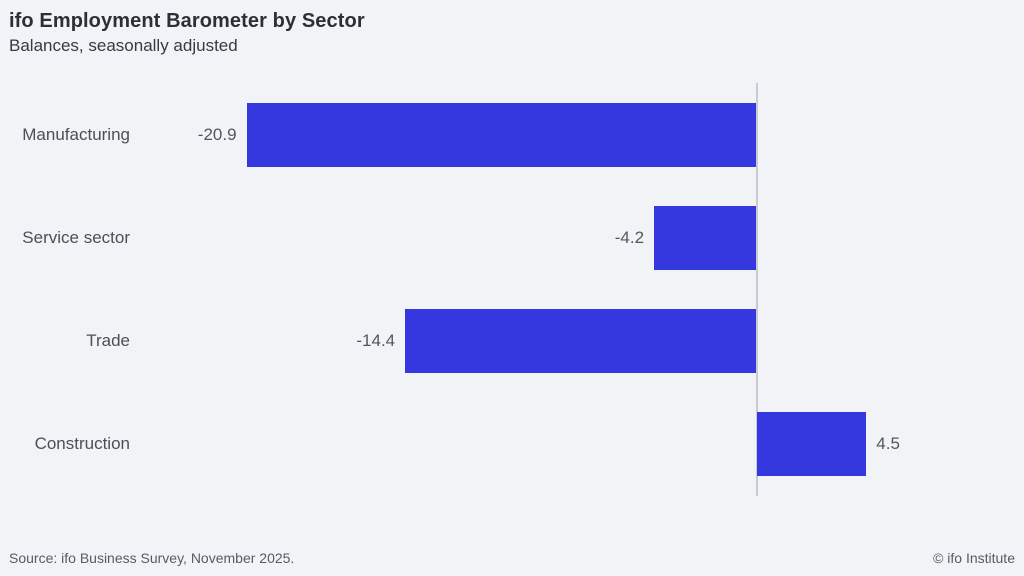 The image size is (1024, 576). I want to click on value-label: 4.5, so click(888, 443).